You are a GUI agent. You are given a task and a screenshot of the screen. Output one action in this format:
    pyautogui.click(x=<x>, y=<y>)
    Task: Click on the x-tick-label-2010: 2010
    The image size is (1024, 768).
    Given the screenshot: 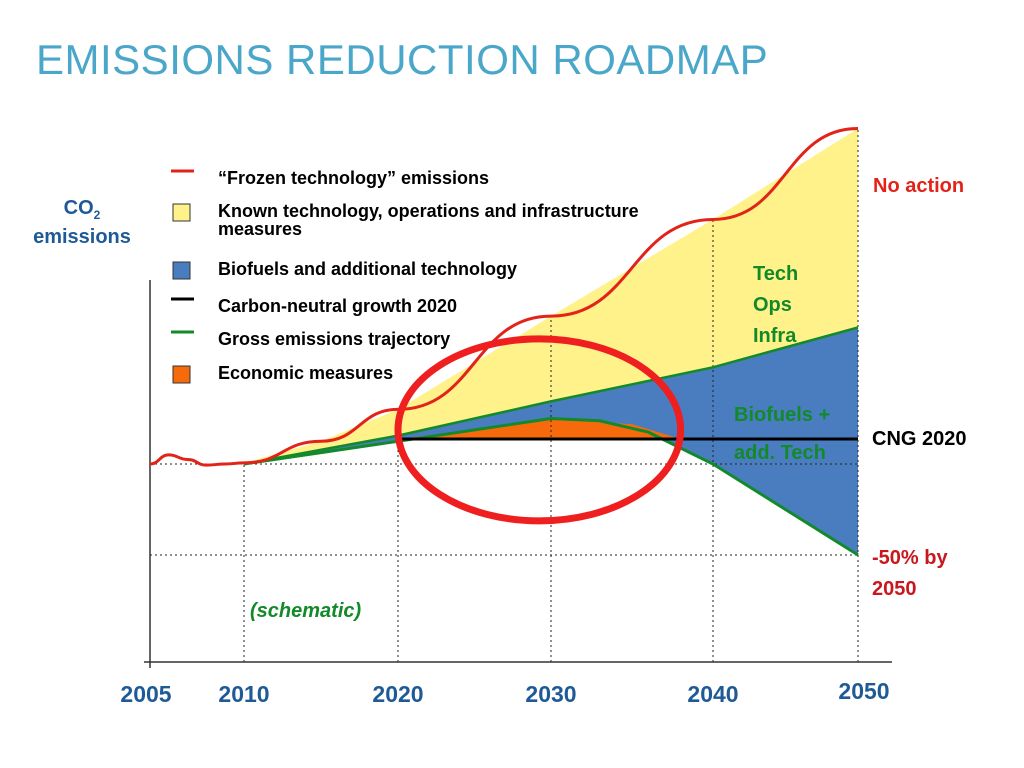 What is the action you would take?
    pyautogui.click(x=243, y=694)
    